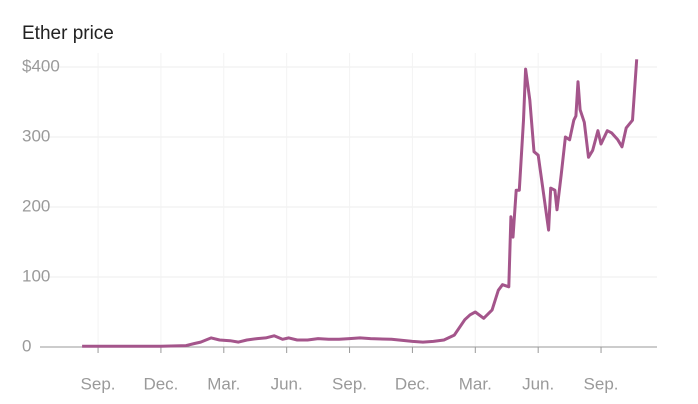 The height and width of the screenshot is (404, 698). What do you see at coordinates (36, 135) in the screenshot?
I see `y-tick-label: 300` at bounding box center [36, 135].